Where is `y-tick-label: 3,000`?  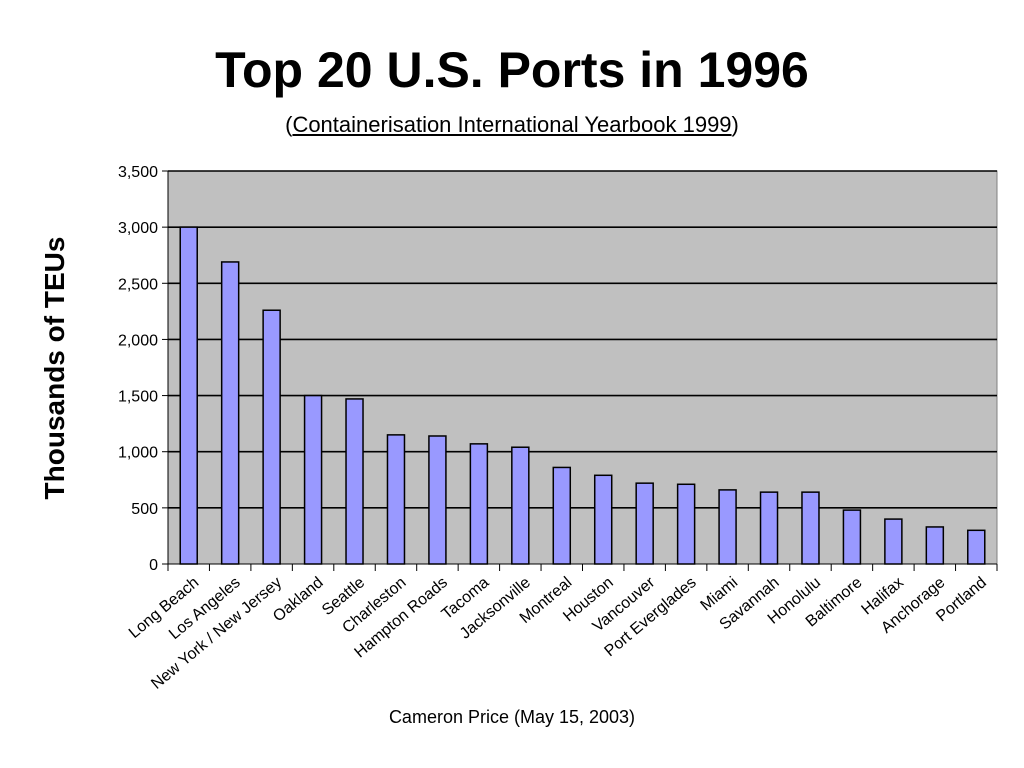
y-tick-label: 3,000 is located at coordinates (138, 228).